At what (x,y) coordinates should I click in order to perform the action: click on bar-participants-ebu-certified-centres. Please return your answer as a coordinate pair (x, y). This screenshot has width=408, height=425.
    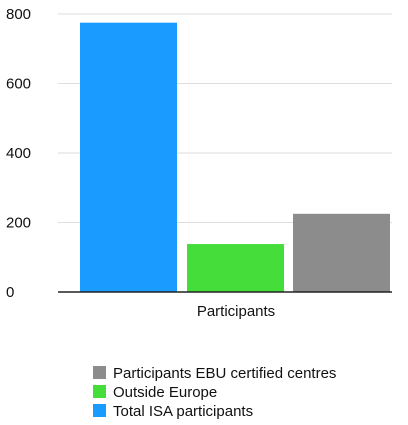
    Looking at the image, I should click on (341, 252).